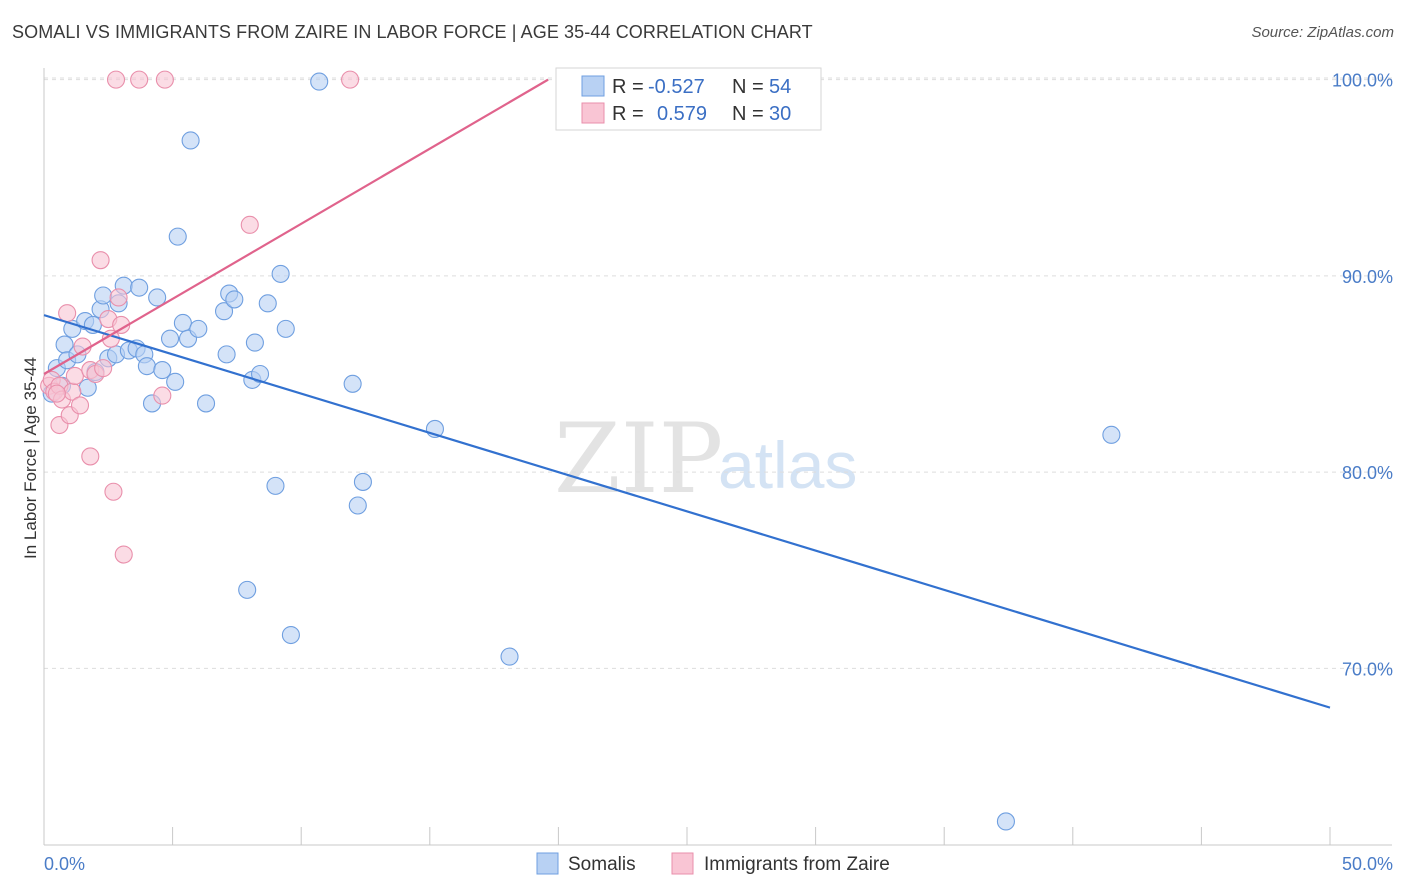 The height and width of the screenshot is (892, 1406). I want to click on series-legend: Somalis Immigrants from Zaire, so click(713, 863).